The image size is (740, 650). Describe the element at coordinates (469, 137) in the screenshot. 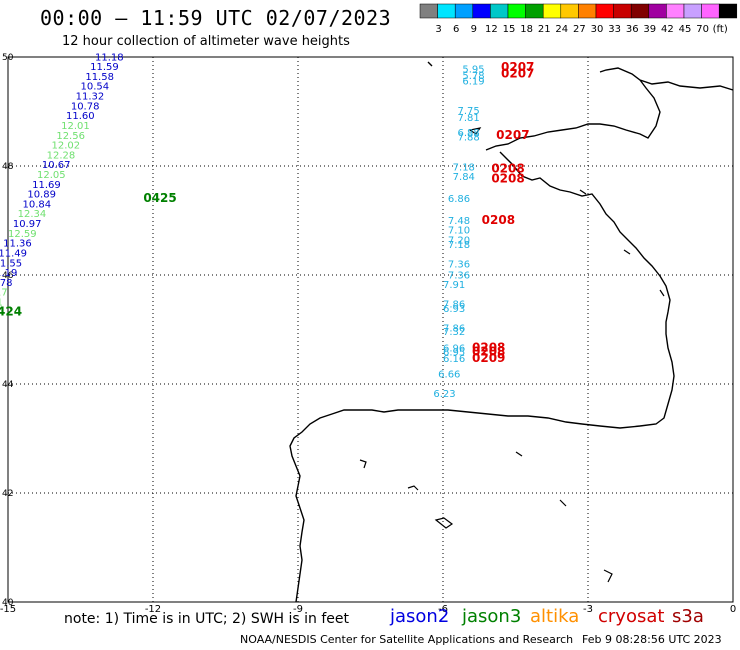

I see `swh-value-east: 7.88` at that location.